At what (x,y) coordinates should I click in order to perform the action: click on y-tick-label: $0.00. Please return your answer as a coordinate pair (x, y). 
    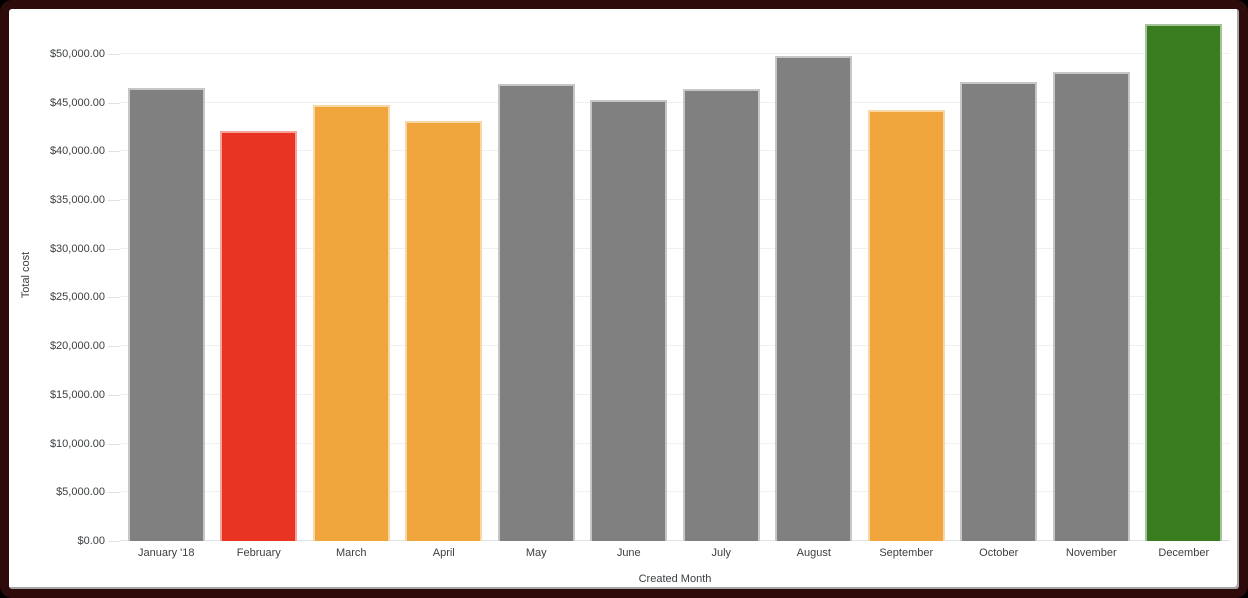
    Looking at the image, I should click on (91, 541).